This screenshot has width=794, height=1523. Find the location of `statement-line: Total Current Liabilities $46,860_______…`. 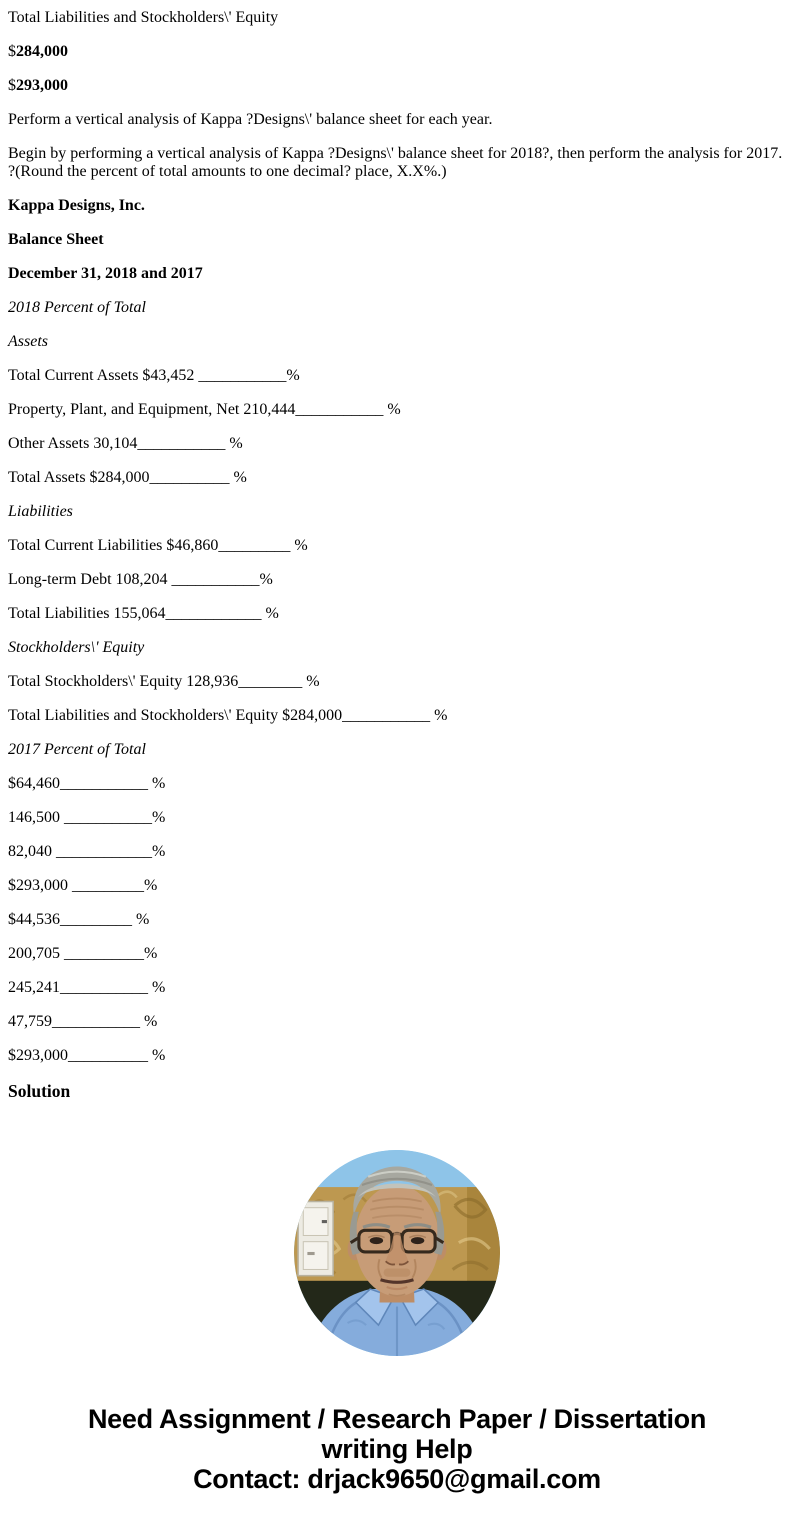

statement-line: Total Current Liabilities $46,860_______… is located at coordinates (158, 545).